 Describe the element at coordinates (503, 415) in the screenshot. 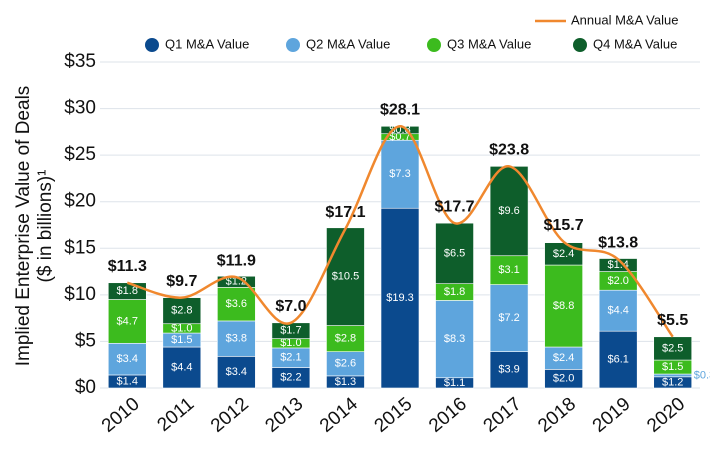

I see `x-tick-label: 2017` at that location.